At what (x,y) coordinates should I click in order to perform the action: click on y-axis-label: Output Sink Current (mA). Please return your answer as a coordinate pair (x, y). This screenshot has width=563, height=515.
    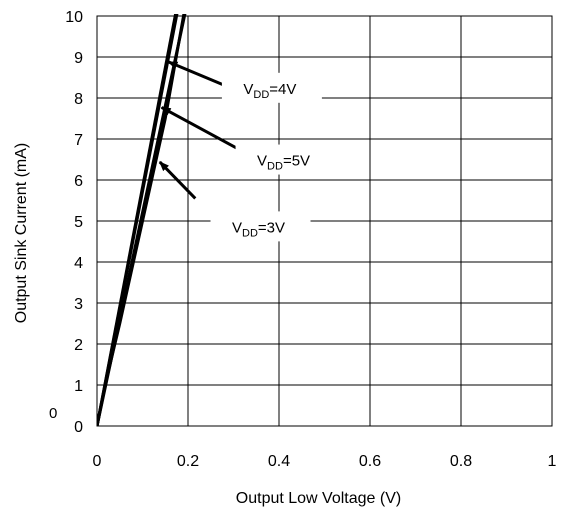
    Looking at the image, I should click on (21, 233).